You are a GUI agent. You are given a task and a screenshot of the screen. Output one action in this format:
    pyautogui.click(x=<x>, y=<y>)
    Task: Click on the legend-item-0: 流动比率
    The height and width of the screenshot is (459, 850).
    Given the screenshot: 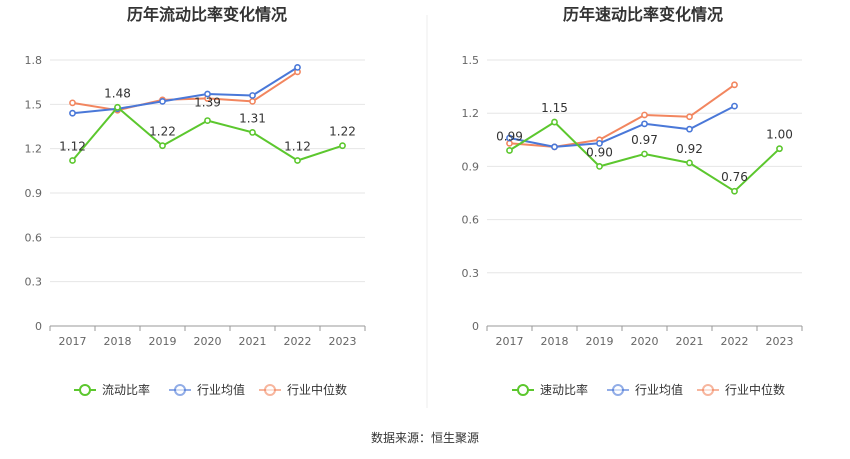 What is the action you would take?
    pyautogui.click(x=112, y=389)
    